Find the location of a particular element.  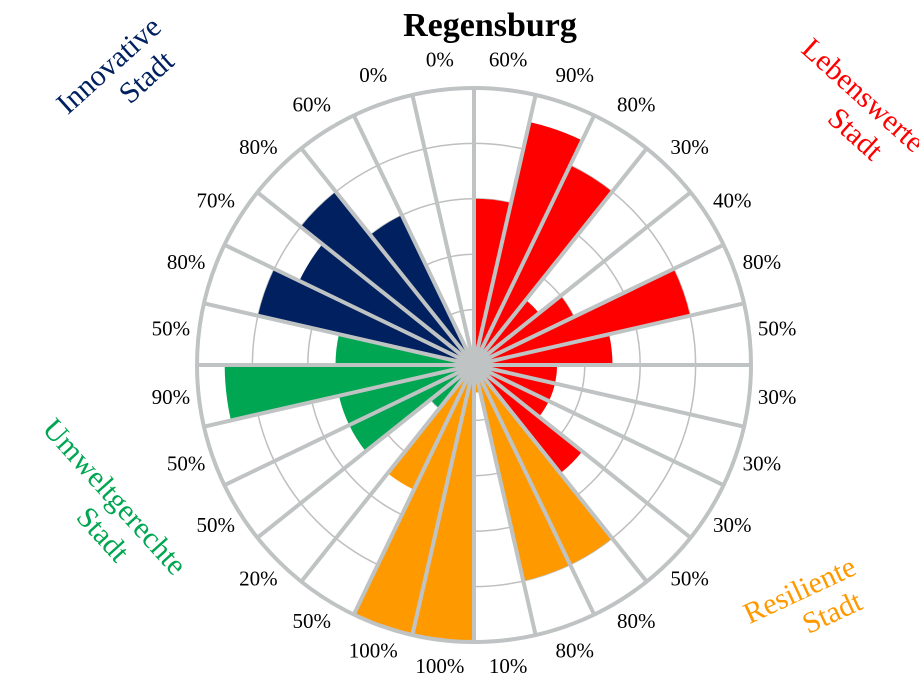

value-label: 40% is located at coordinates (732, 201).